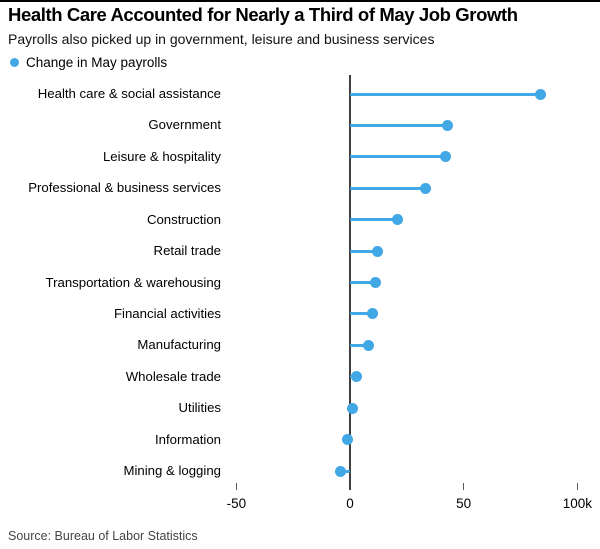  What do you see at coordinates (172, 470) in the screenshot?
I see `category-label: Mining & logging` at bounding box center [172, 470].